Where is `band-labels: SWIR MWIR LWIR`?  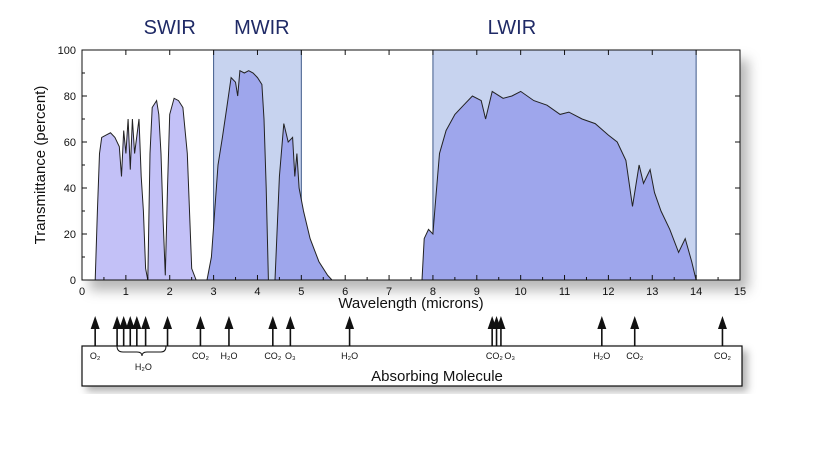 band-labels: SWIR MWIR LWIR is located at coordinates (340, 28).